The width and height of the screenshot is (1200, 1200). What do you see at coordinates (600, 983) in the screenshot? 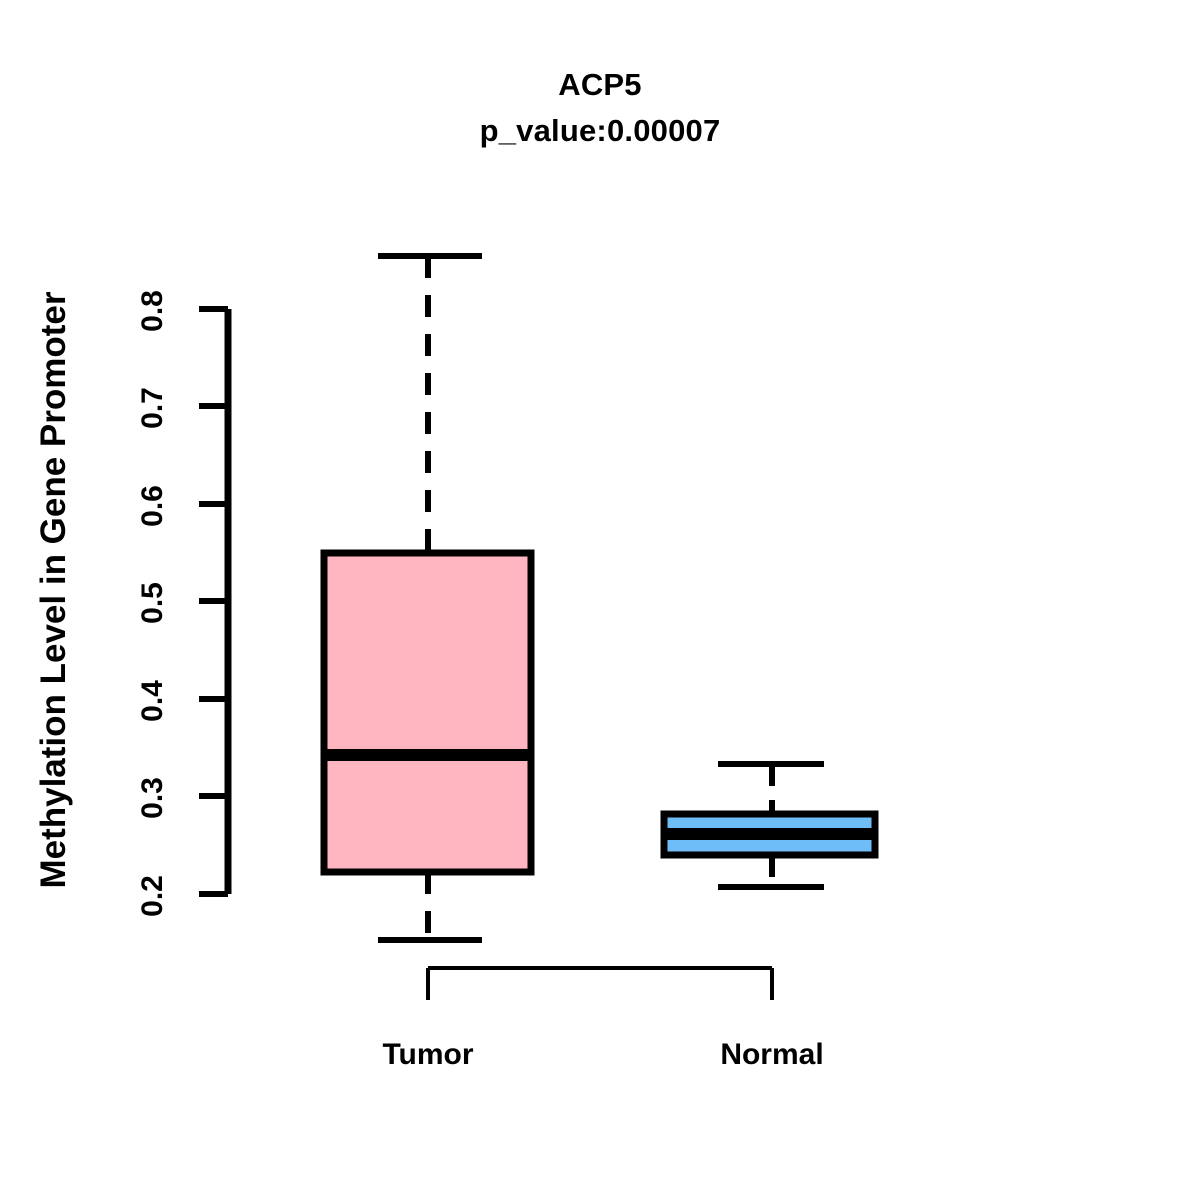
I see `x-axis` at bounding box center [600, 983].